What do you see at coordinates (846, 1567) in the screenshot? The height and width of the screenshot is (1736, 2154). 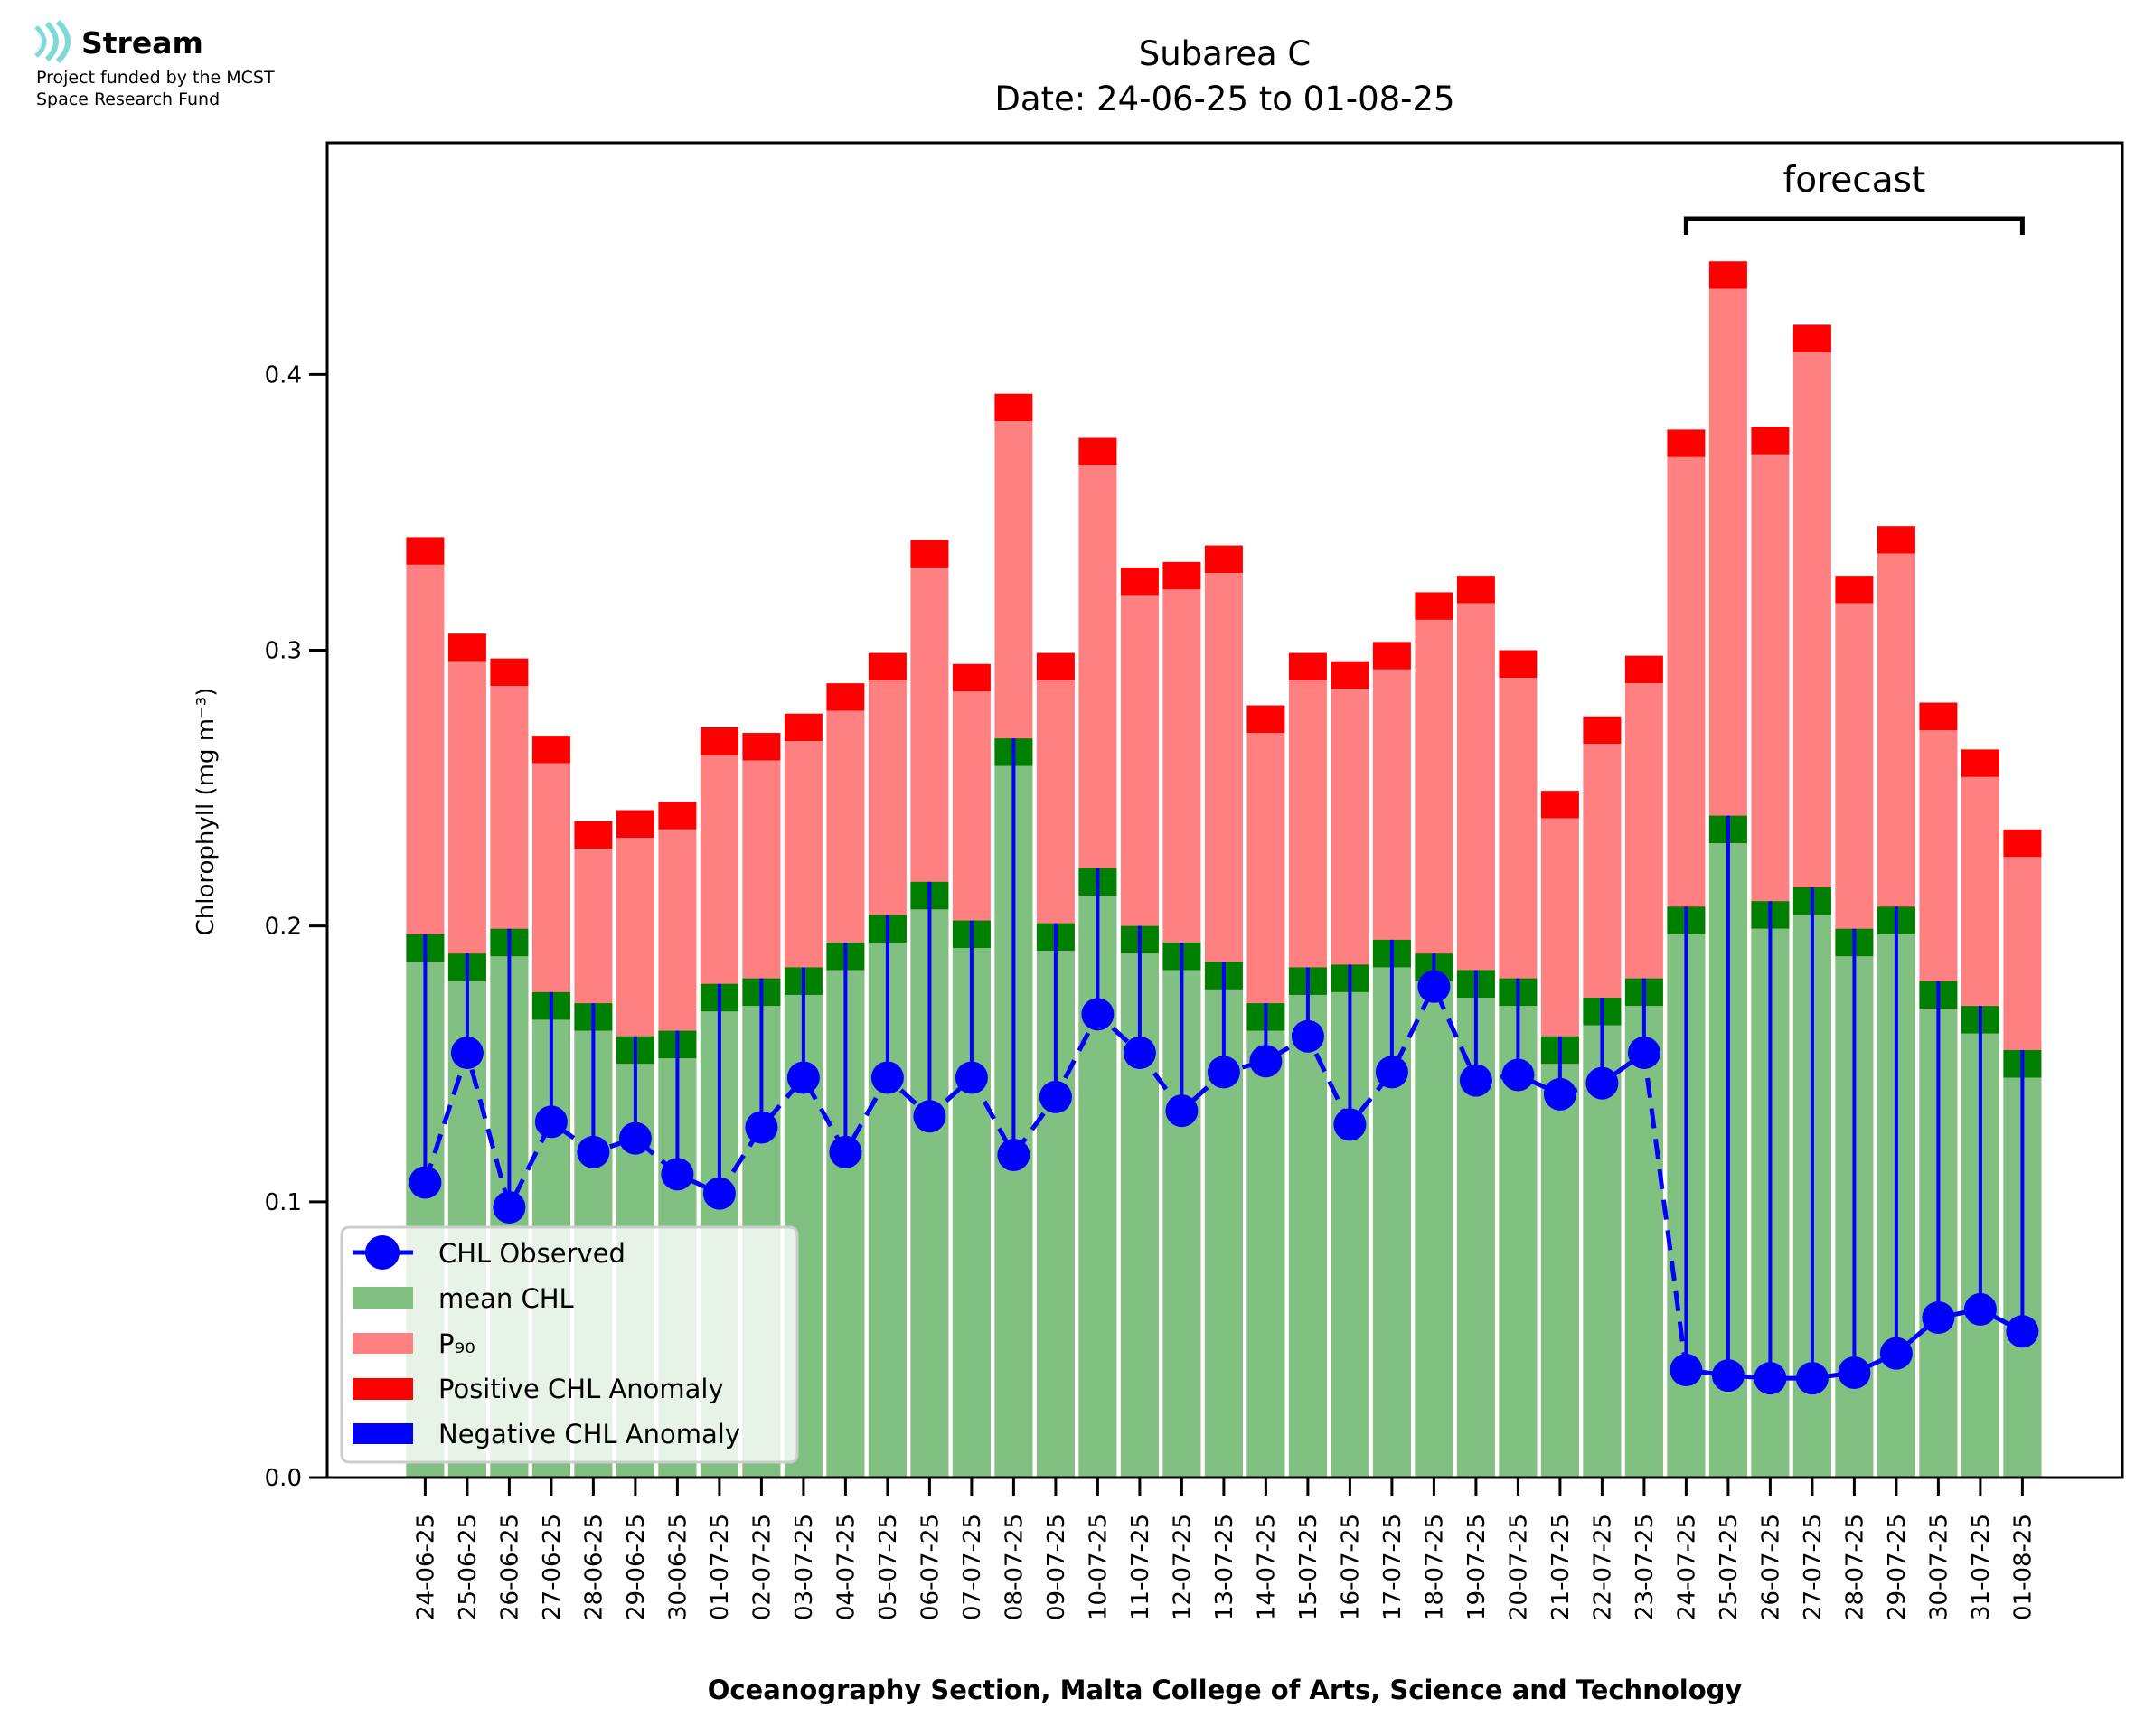 I see `x-tick-label: 04-07-25` at bounding box center [846, 1567].